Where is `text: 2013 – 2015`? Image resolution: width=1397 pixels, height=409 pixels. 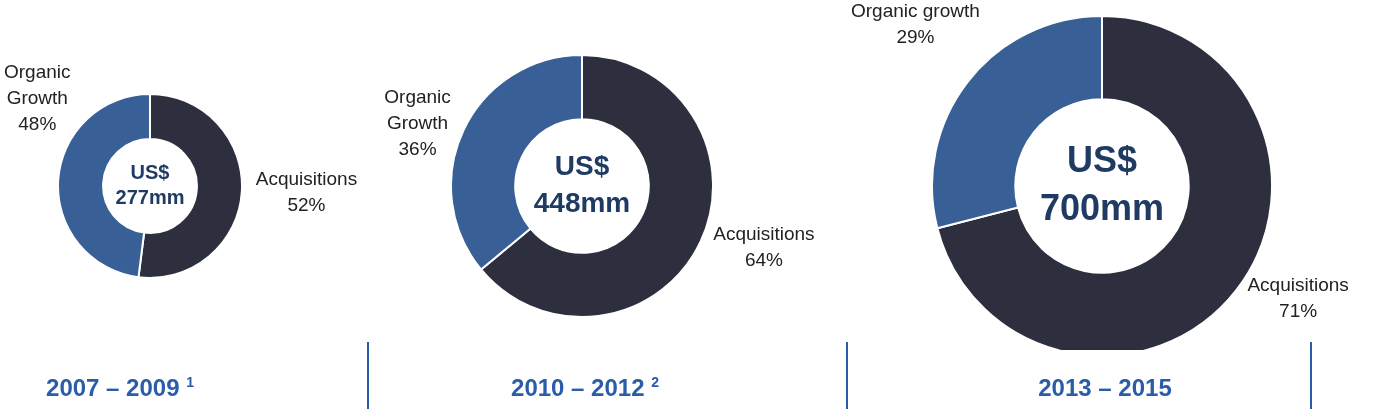
text: 2013 – 2015 is located at coordinates (1105, 388).